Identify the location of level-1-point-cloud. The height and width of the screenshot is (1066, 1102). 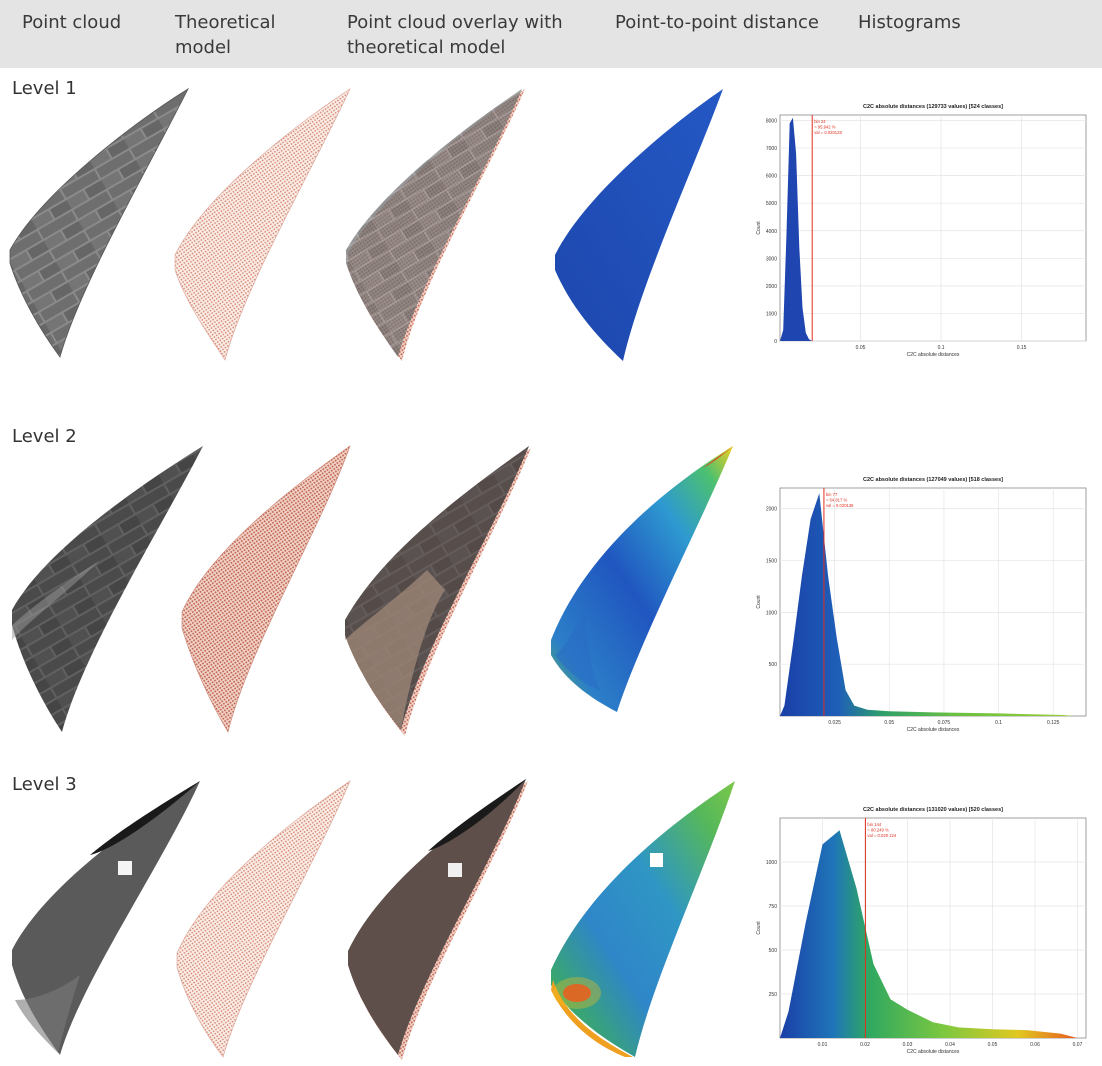
(99, 222).